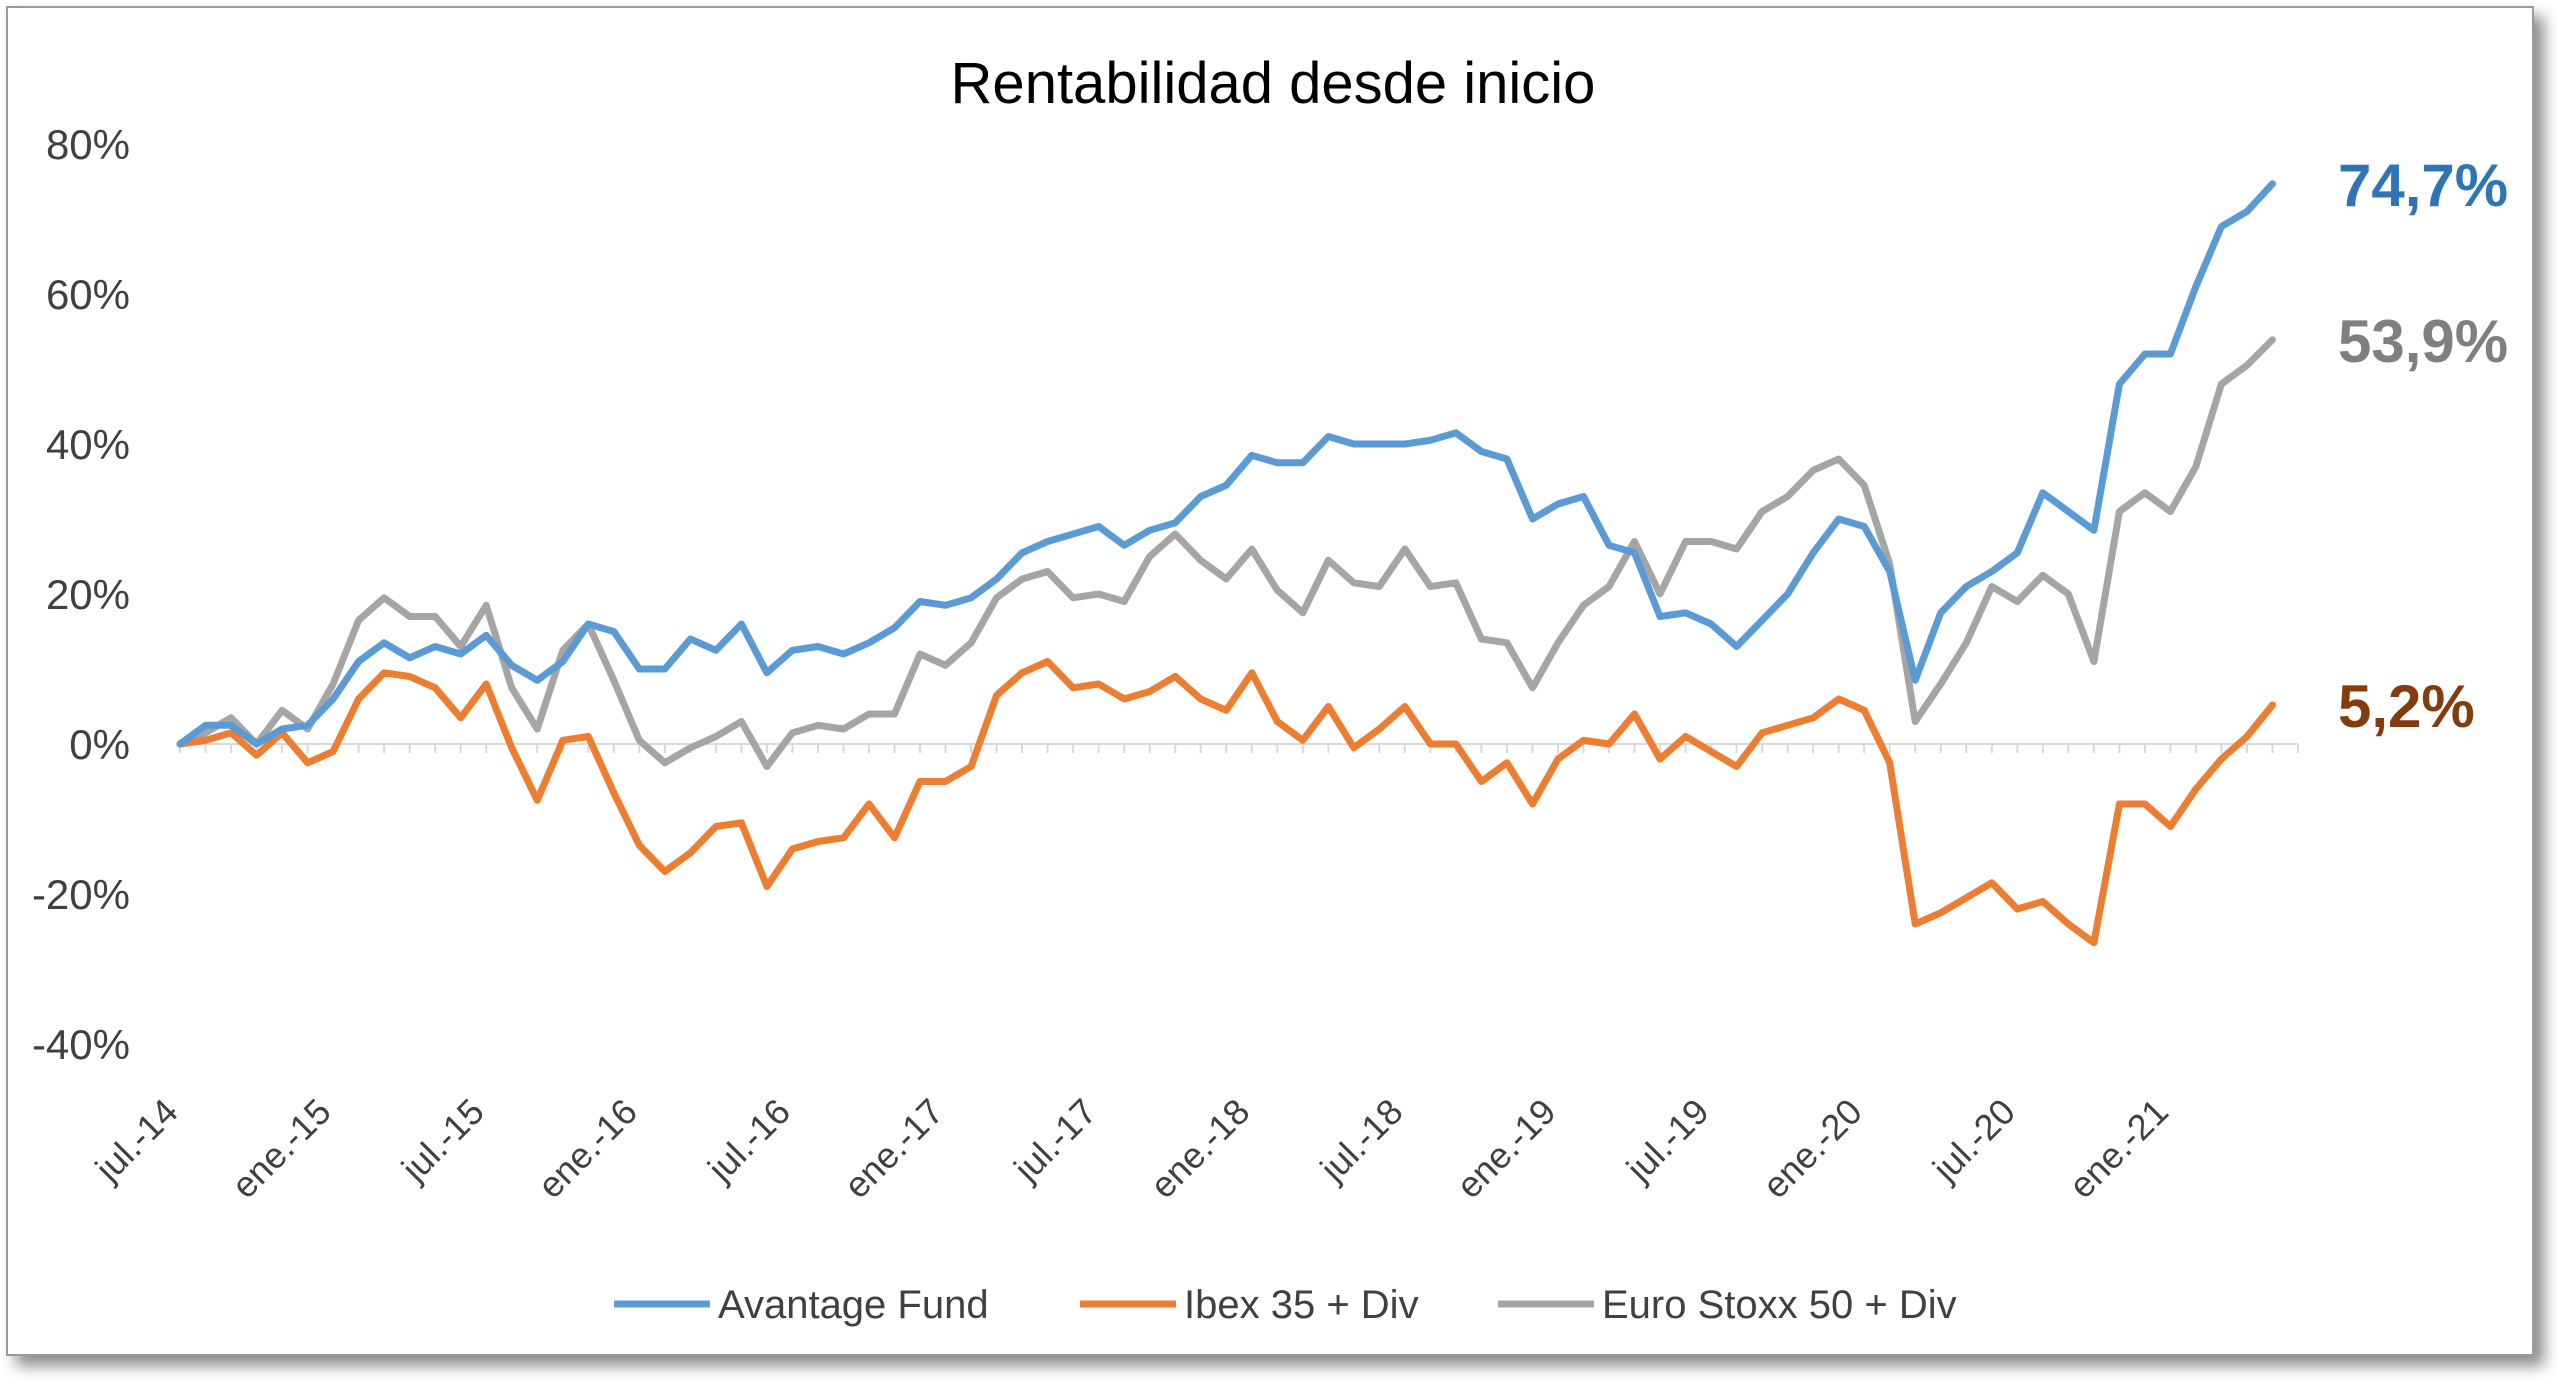 This screenshot has width=2560, height=1388. Describe the element at coordinates (587, 1148) in the screenshot. I see `x-tick-label: ene.-16` at that location.